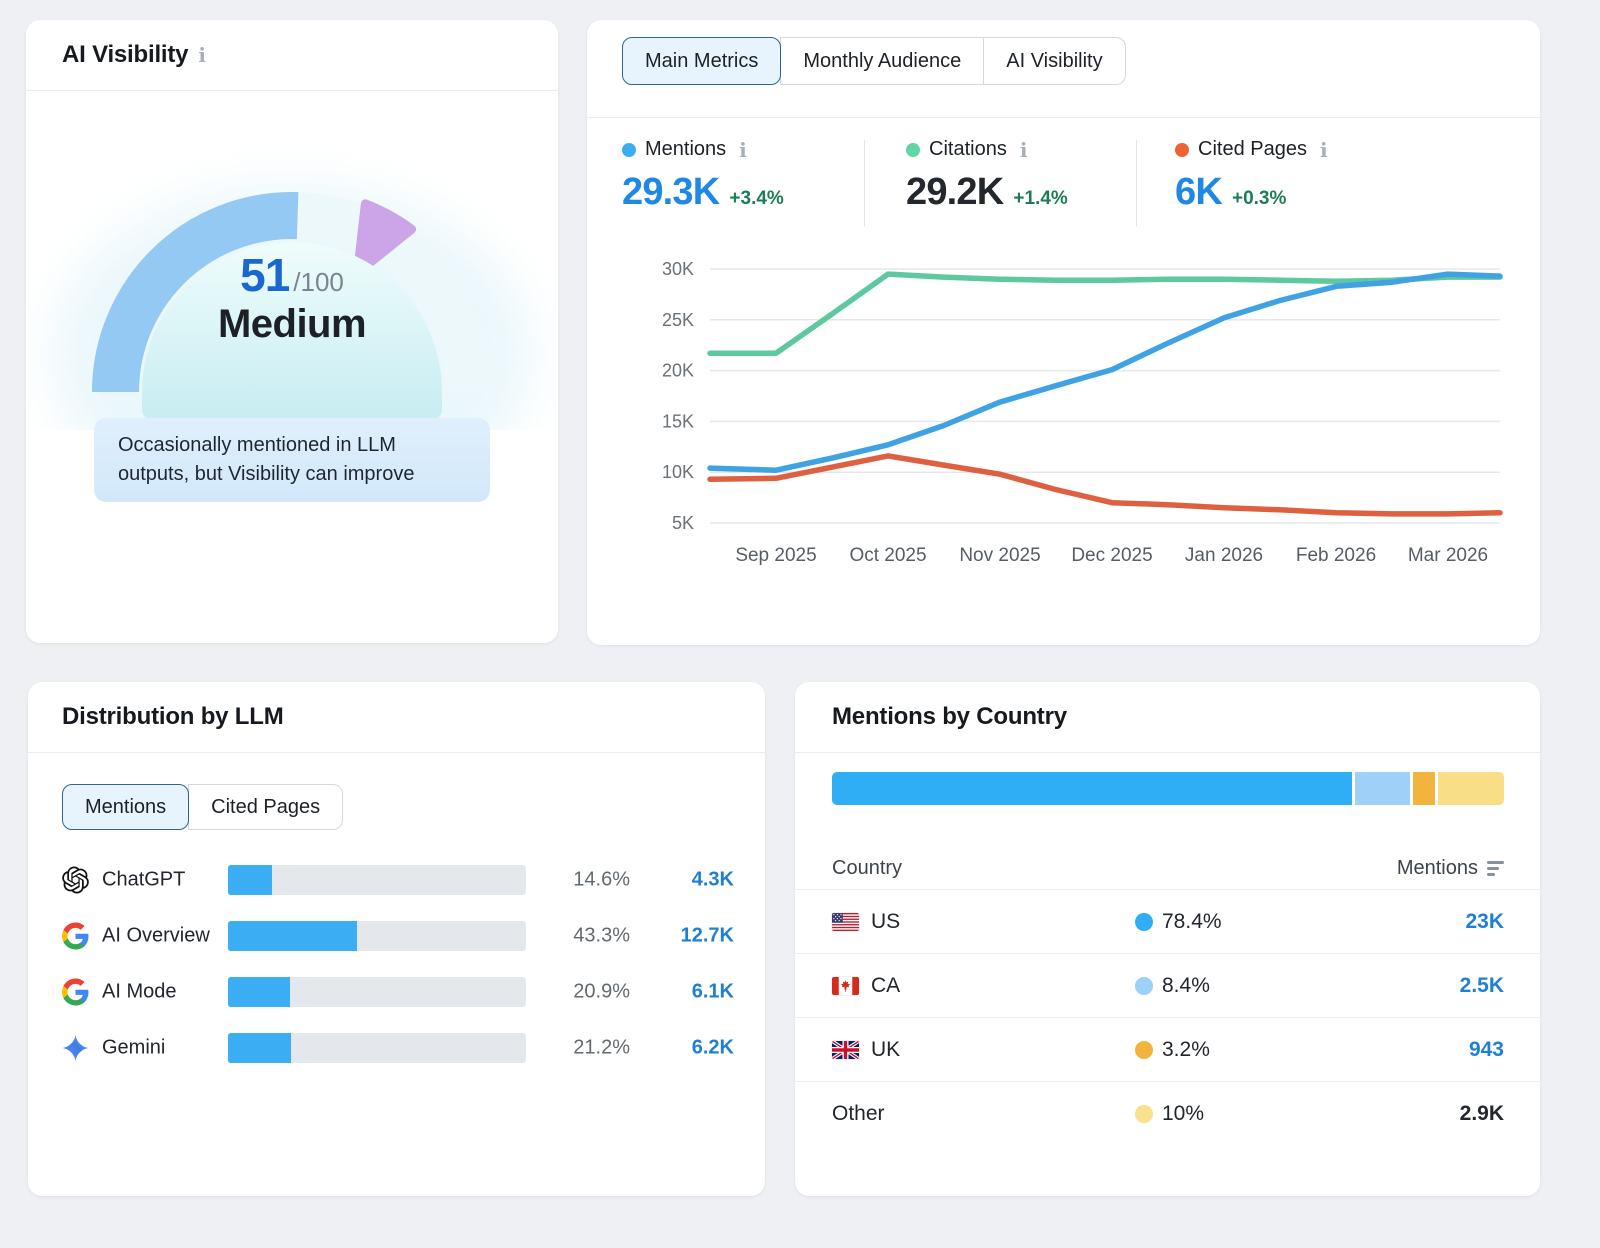 Image resolution: width=1600 pixels, height=1248 pixels. I want to click on chart-gridlines, so click(1105, 396).